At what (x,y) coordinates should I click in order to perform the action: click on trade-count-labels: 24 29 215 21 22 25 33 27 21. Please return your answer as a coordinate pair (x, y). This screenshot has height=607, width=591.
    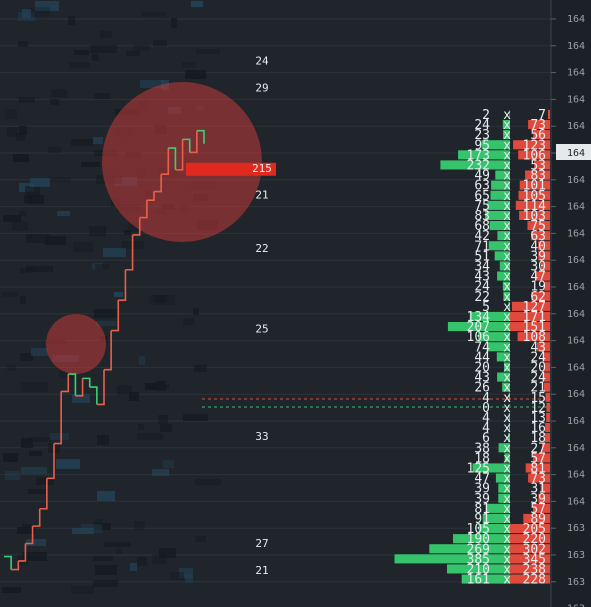
    Looking at the image, I should click on (231, 316).